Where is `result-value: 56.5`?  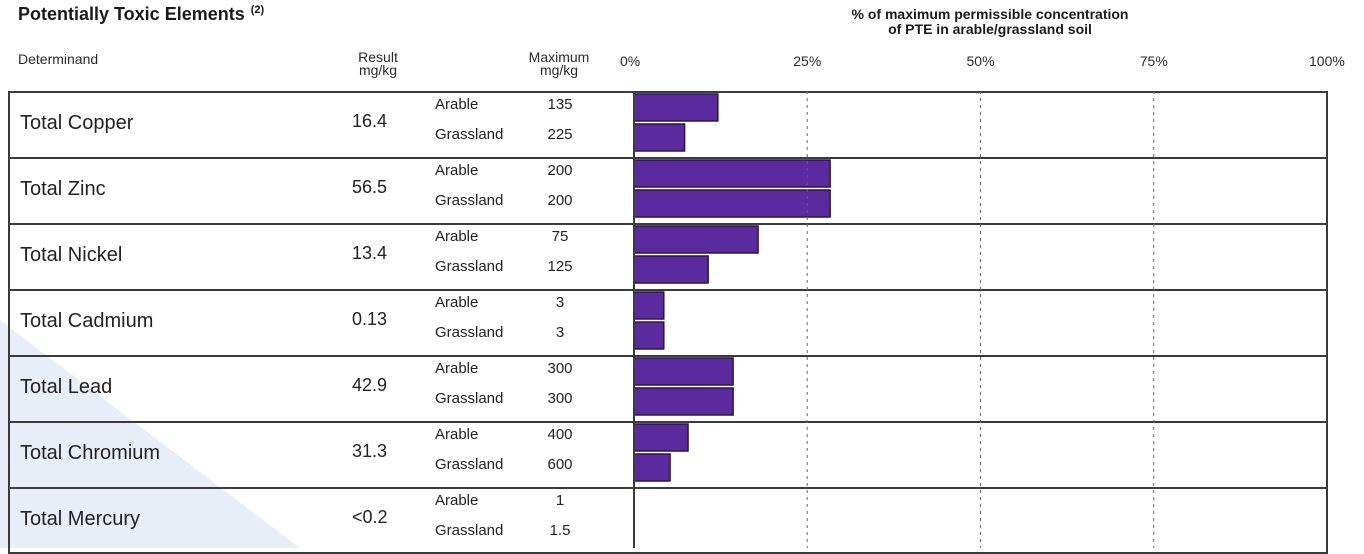
result-value: 56.5 is located at coordinates (370, 187).